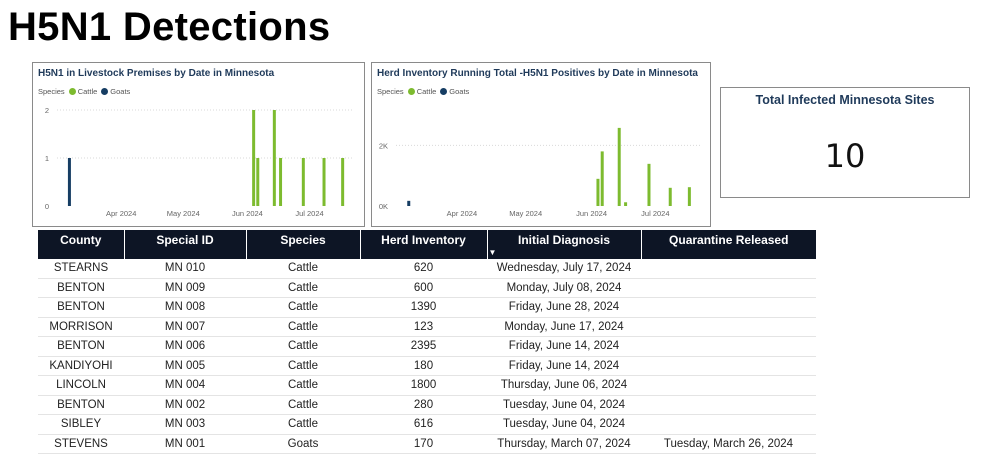  What do you see at coordinates (564, 269) in the screenshot?
I see `initial-diagnosis-cell: Wednesday, July 17, 2024` at bounding box center [564, 269].